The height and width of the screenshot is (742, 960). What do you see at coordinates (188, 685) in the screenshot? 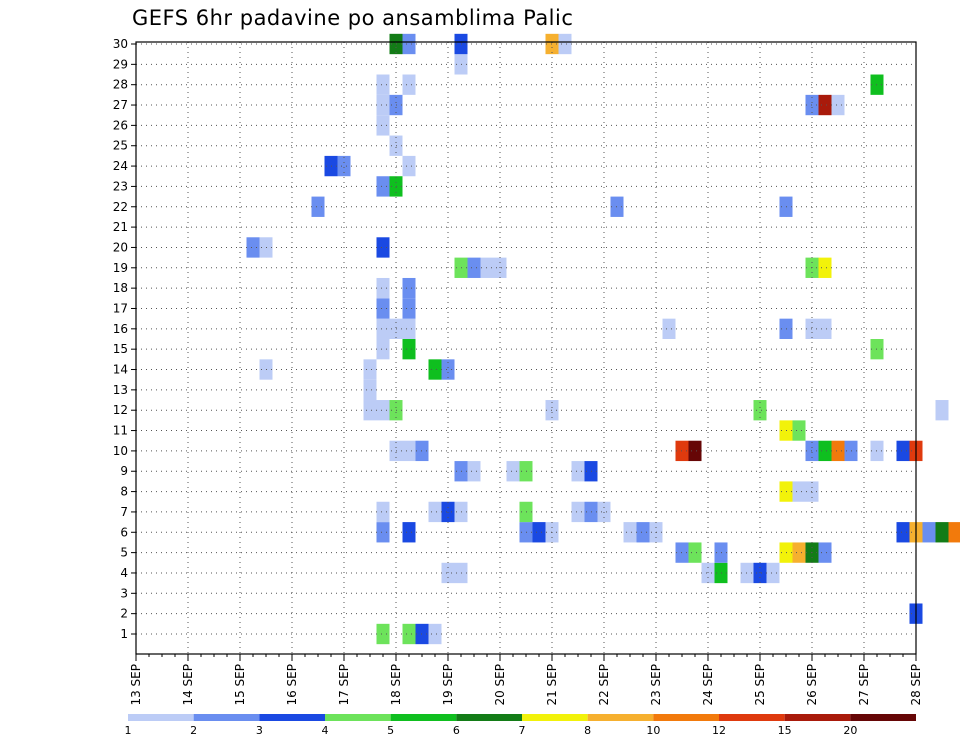
I see `x-tick-label: 14 SEP` at bounding box center [188, 685].